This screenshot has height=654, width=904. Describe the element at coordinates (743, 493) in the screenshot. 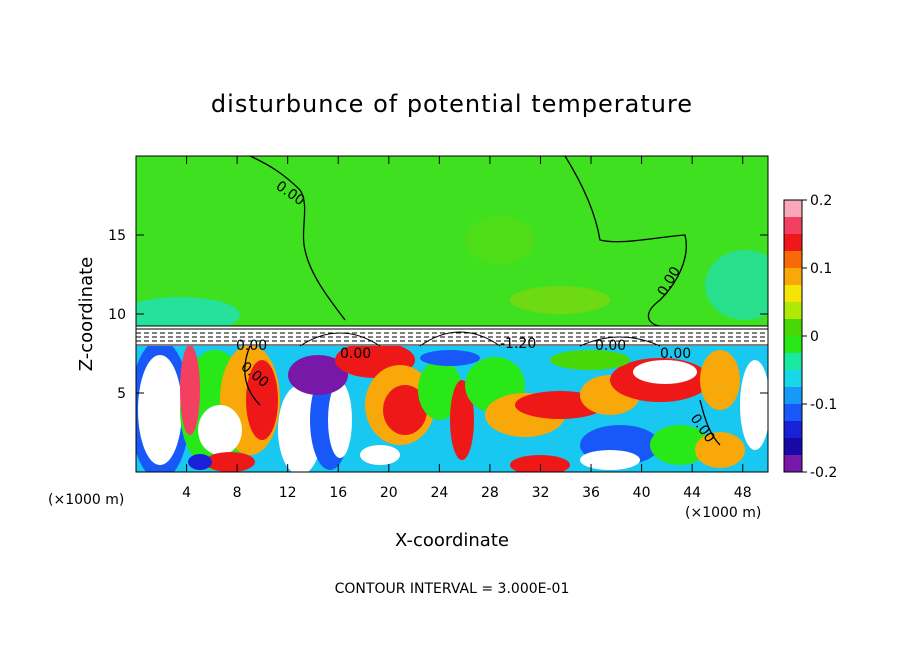

I see `x-tick-label: 48` at that location.